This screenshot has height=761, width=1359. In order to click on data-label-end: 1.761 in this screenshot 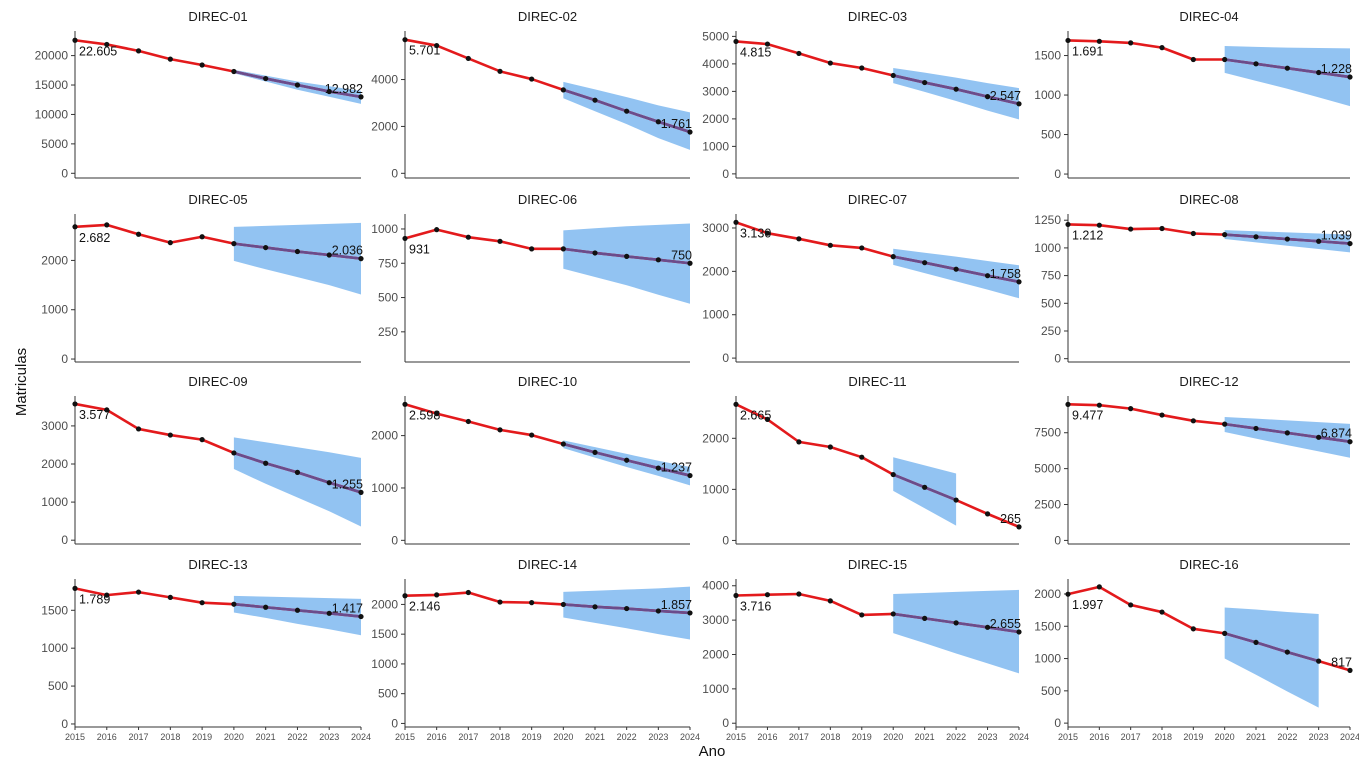, I will do `click(676, 124)`.